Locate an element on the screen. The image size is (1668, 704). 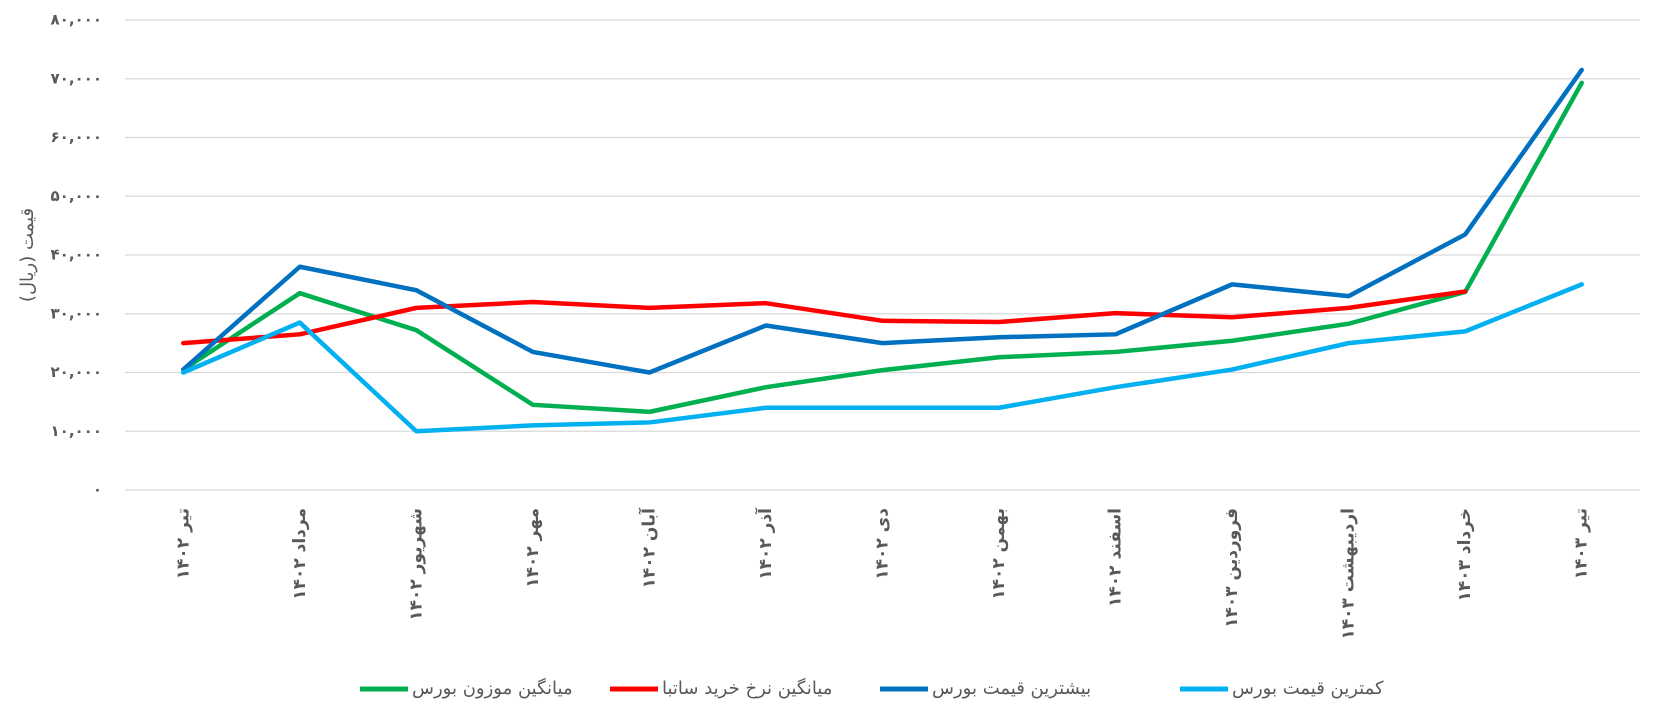
x-tick-label: آذر ۱۴۰۲ is located at coordinates (765, 543).